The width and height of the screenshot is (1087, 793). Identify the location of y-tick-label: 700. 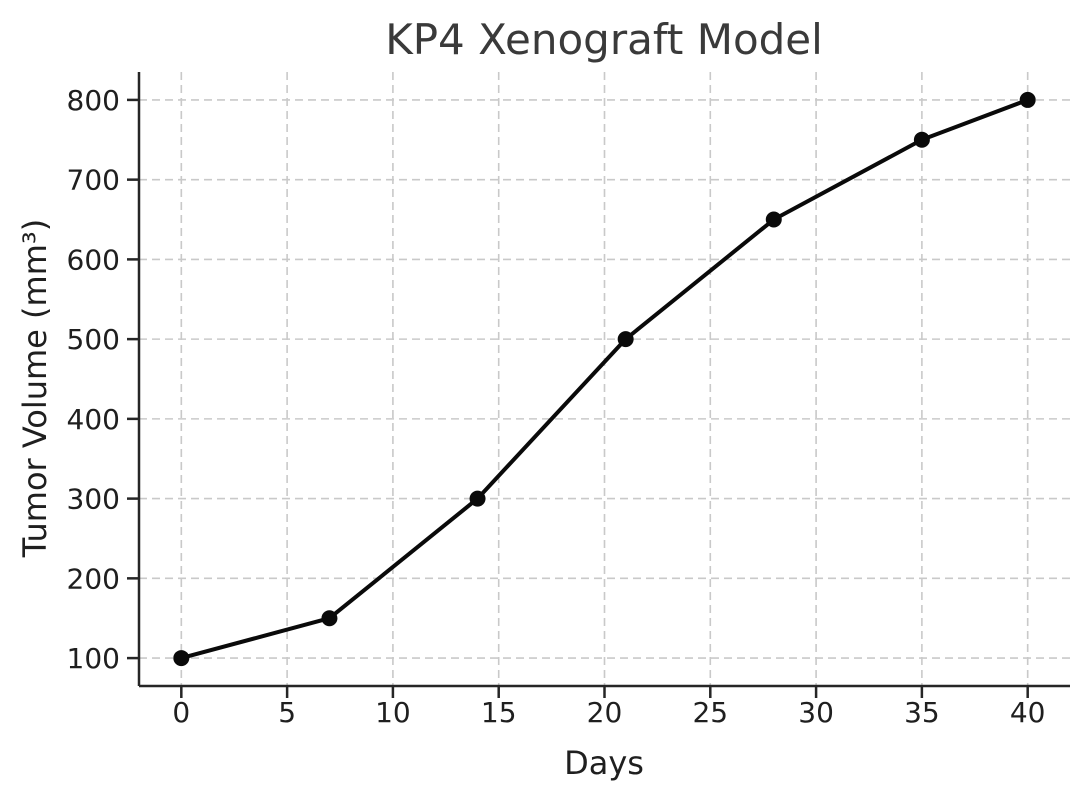
(93, 180).